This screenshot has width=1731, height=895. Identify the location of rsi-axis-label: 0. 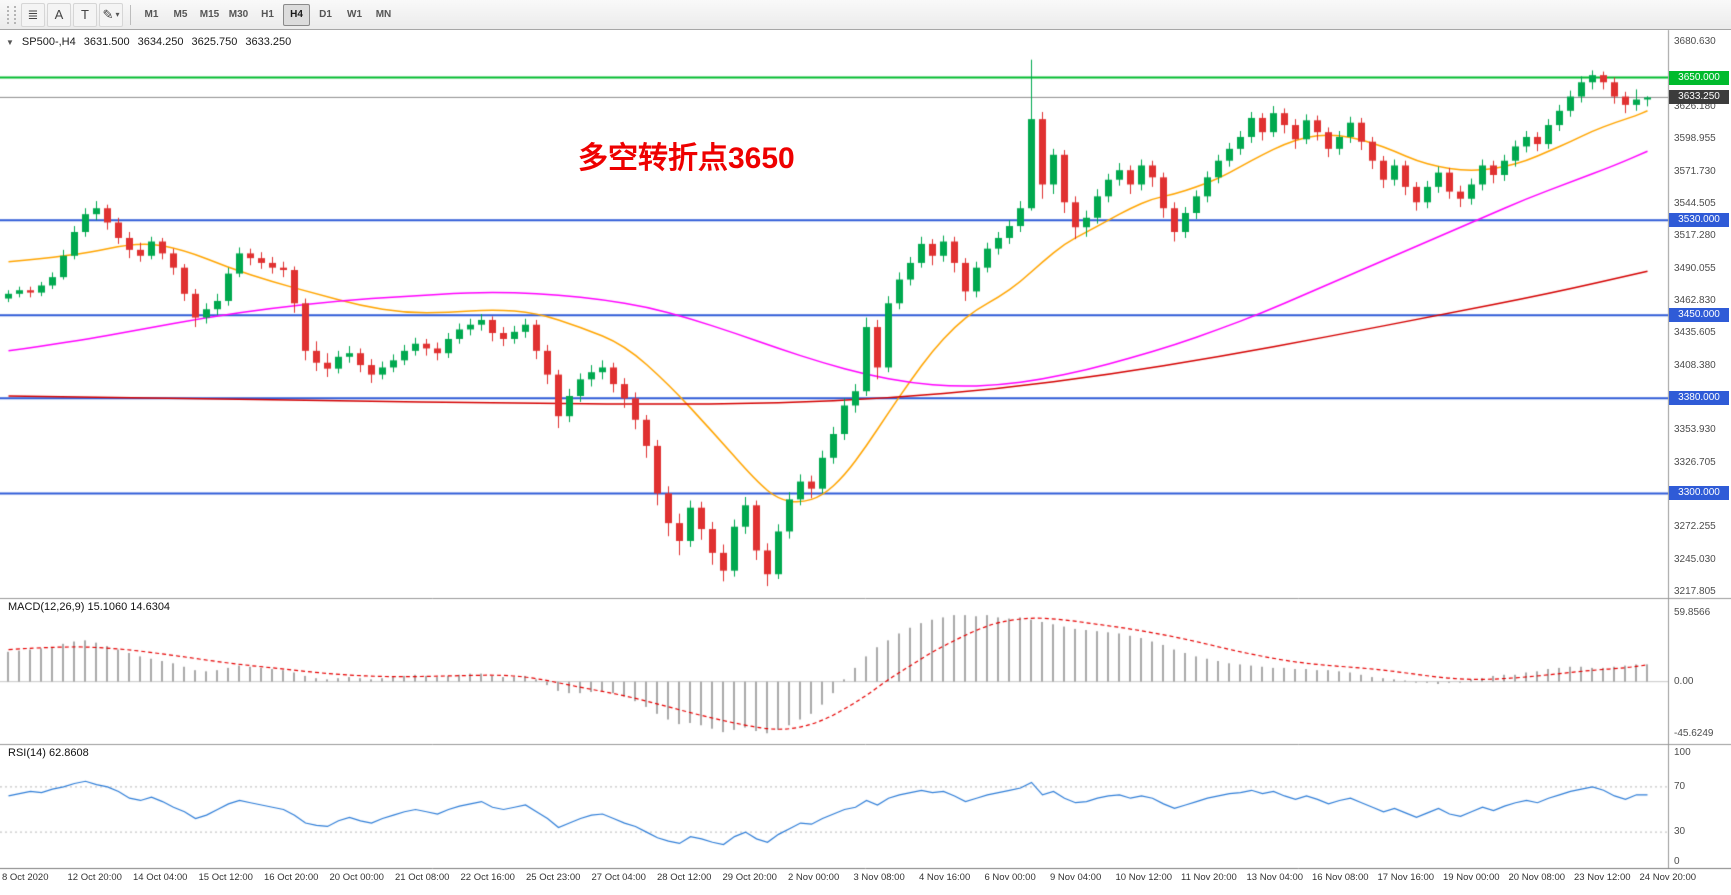
(1677, 861).